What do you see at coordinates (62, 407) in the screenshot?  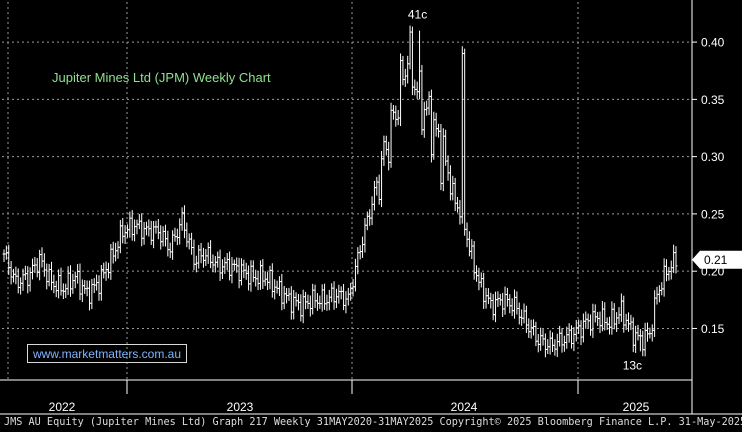 I see `x-tick-label: 2022` at bounding box center [62, 407].